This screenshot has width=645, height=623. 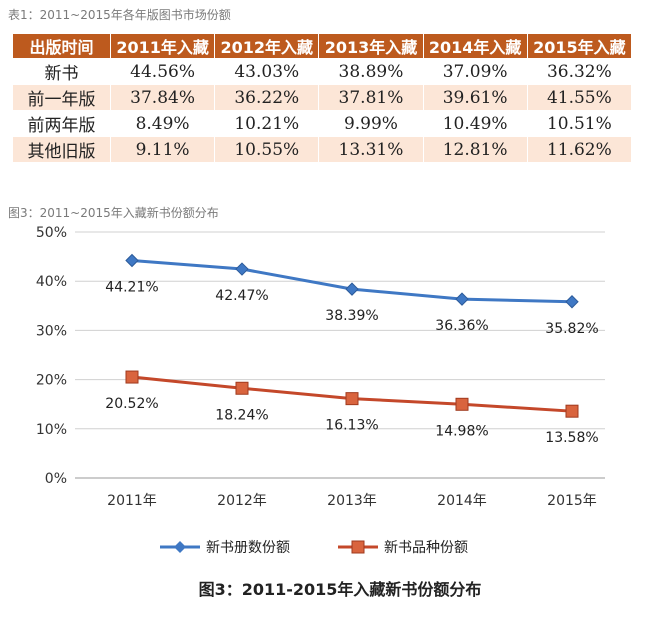 I want to click on data-label: 14.98%, so click(x=461, y=431).